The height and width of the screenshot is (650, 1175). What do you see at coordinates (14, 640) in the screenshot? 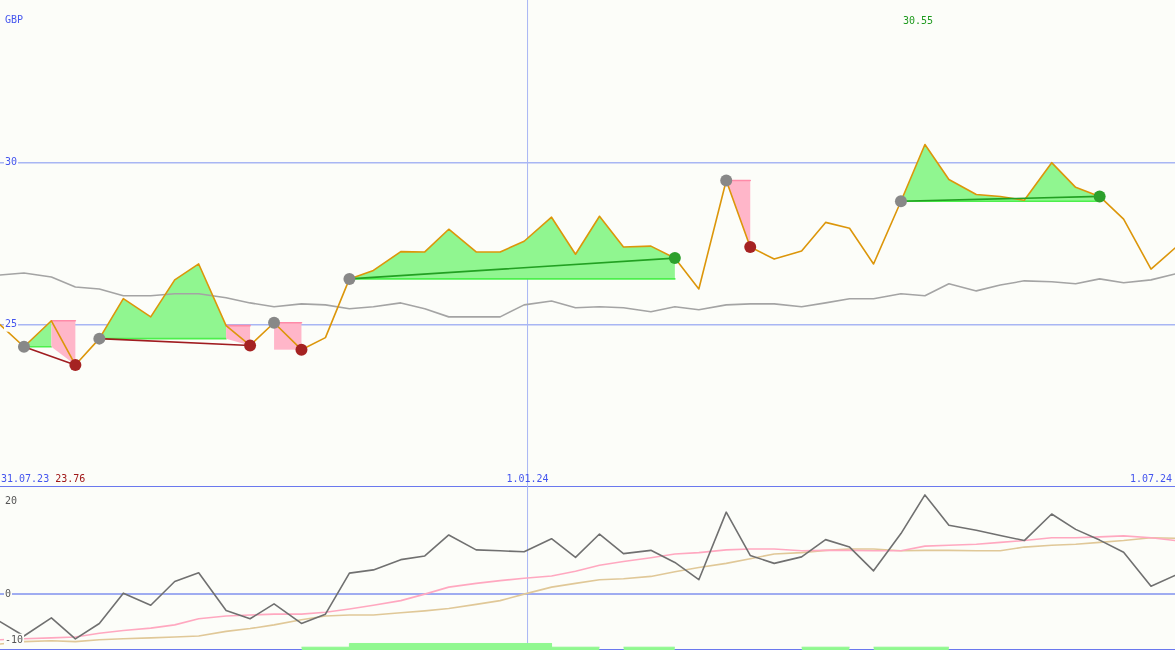
I see `y-tick-label: -10` at bounding box center [14, 640].